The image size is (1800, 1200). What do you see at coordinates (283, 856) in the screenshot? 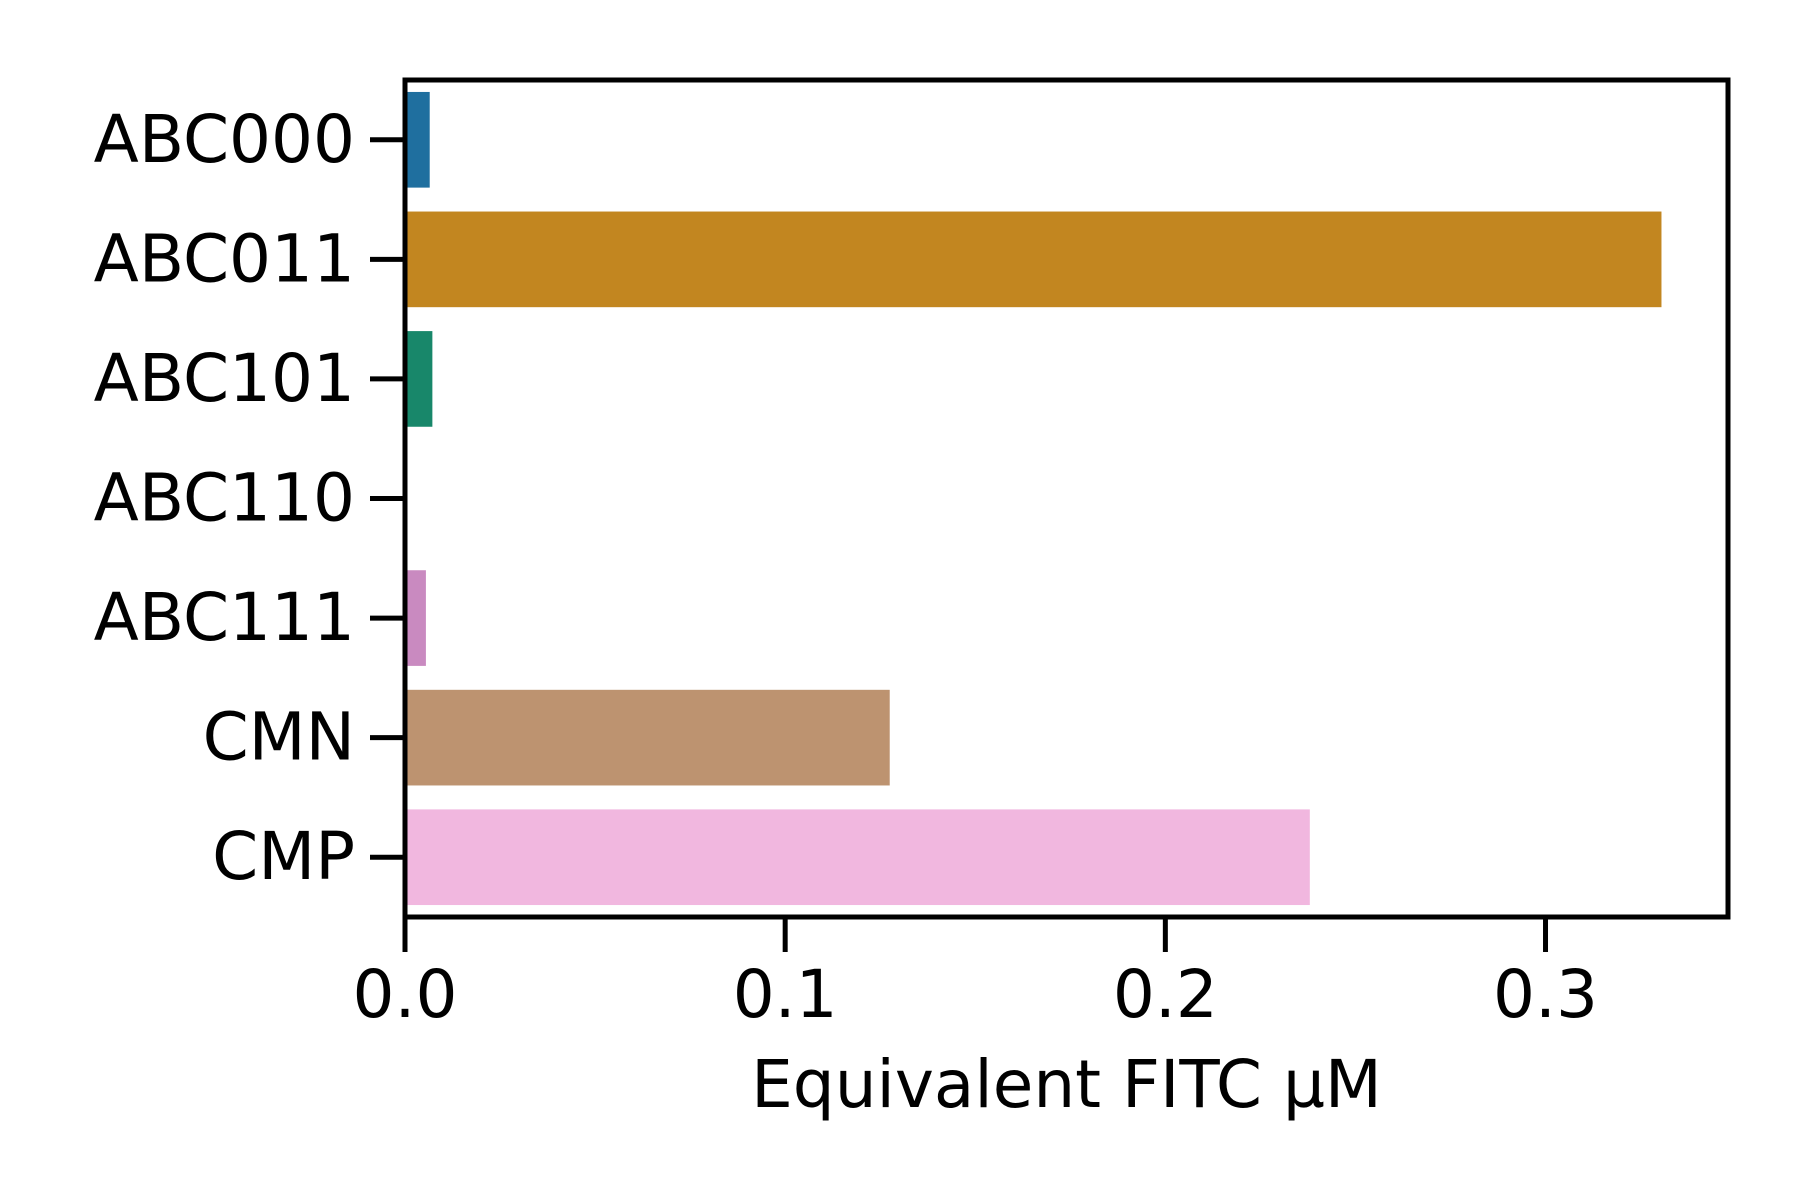
I see `y-tick-label: CMP` at bounding box center [283, 856].